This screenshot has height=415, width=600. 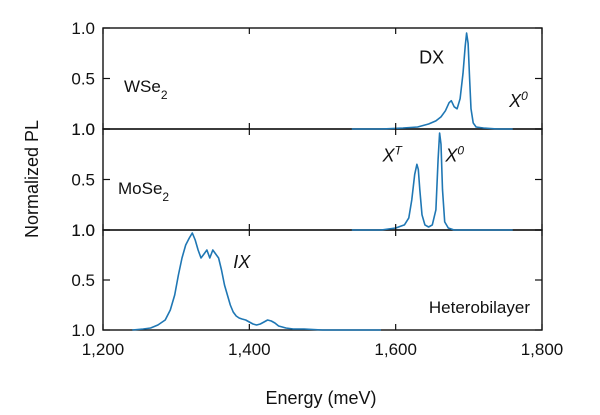 I want to click on x-tick-label: 1,600, so click(x=395, y=349).